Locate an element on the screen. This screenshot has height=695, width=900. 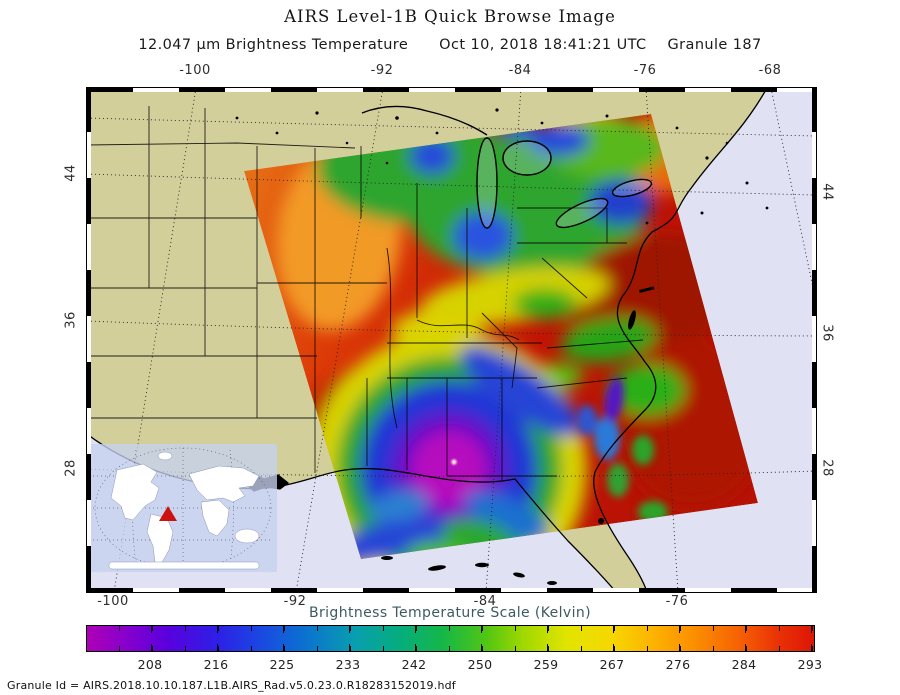
axis-label-lat-right: 36 is located at coordinates (827, 333).